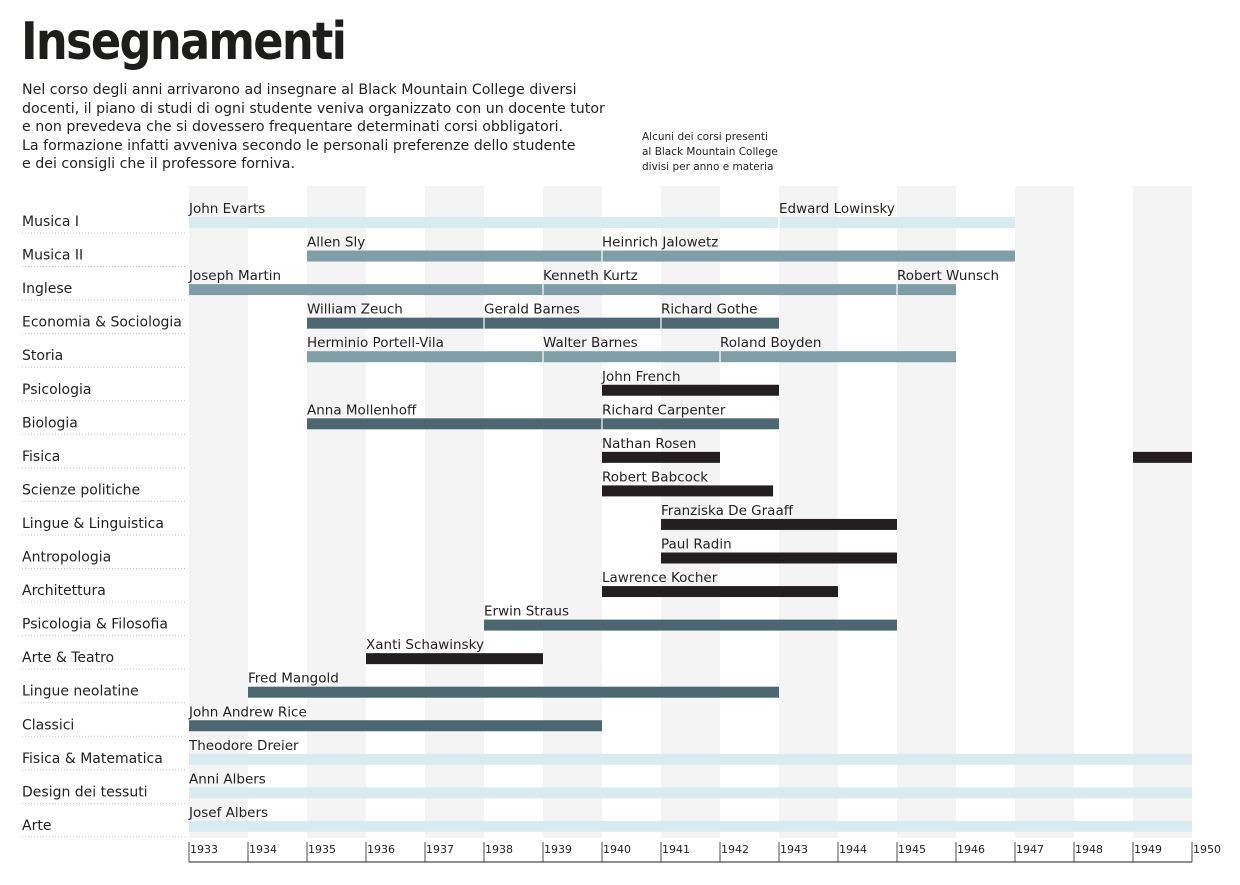 The width and height of the screenshot is (1240, 885). What do you see at coordinates (459, 517) in the screenshot?
I see `subject-row: Lingue & Linguistica Franziska De Graaff` at bounding box center [459, 517].